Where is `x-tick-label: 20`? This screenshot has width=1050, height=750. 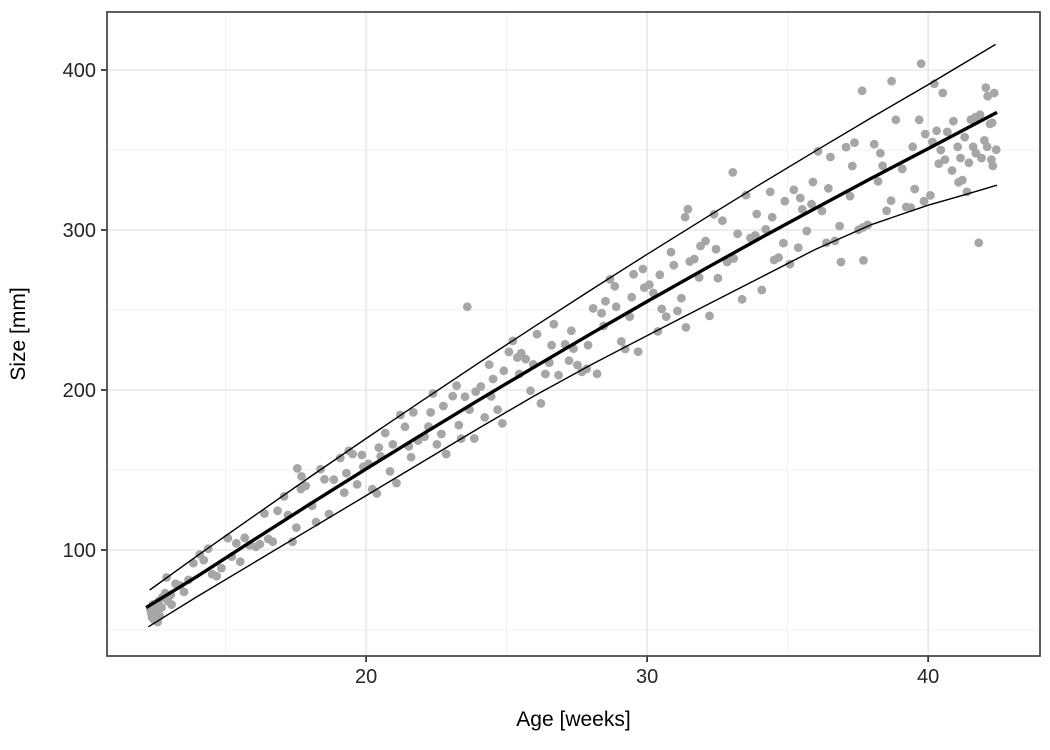 x-tick-label: 20 is located at coordinates (366, 677).